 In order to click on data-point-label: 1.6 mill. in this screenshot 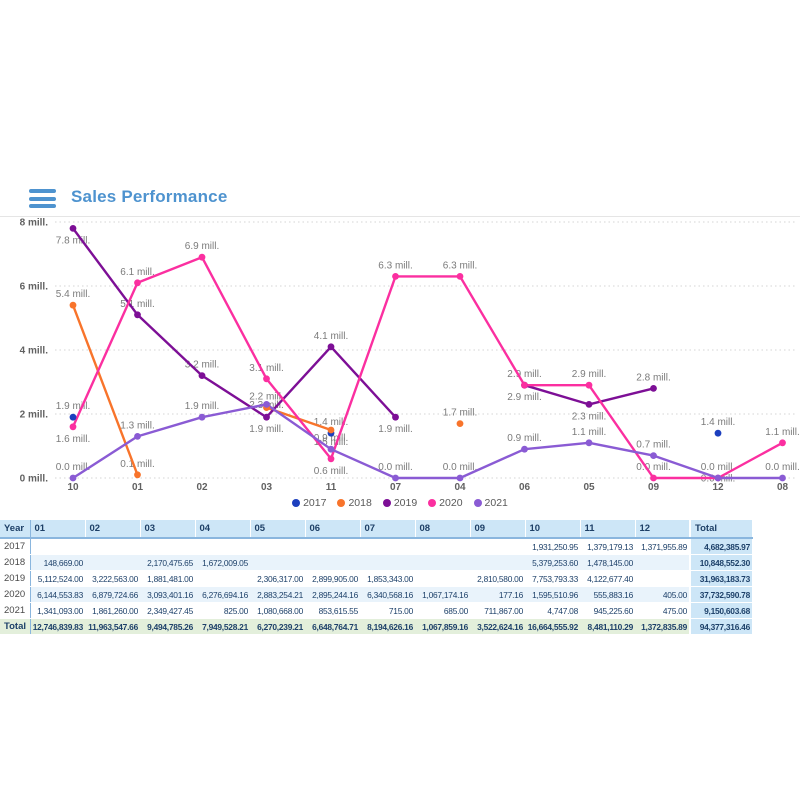, I will do `click(73, 439)`.